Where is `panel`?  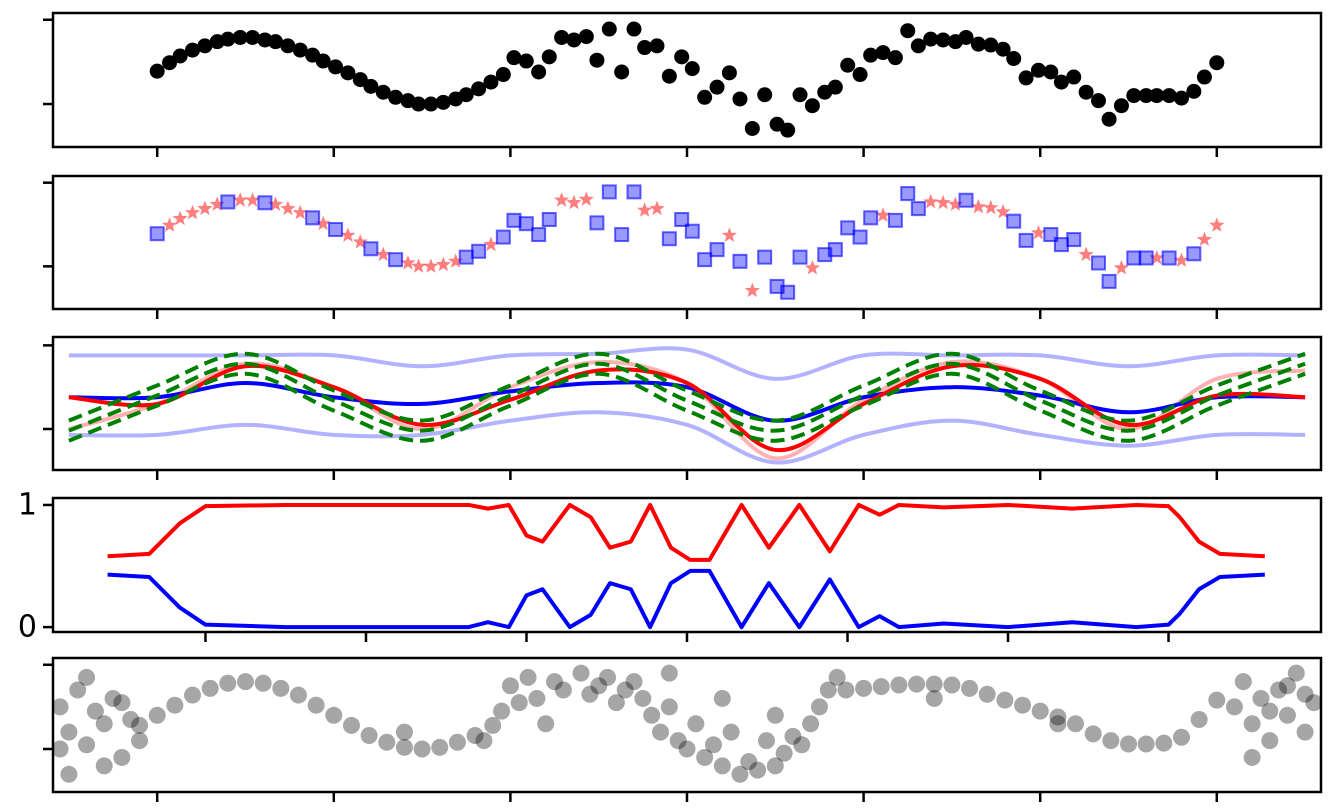
panel is located at coordinates (687, 405).